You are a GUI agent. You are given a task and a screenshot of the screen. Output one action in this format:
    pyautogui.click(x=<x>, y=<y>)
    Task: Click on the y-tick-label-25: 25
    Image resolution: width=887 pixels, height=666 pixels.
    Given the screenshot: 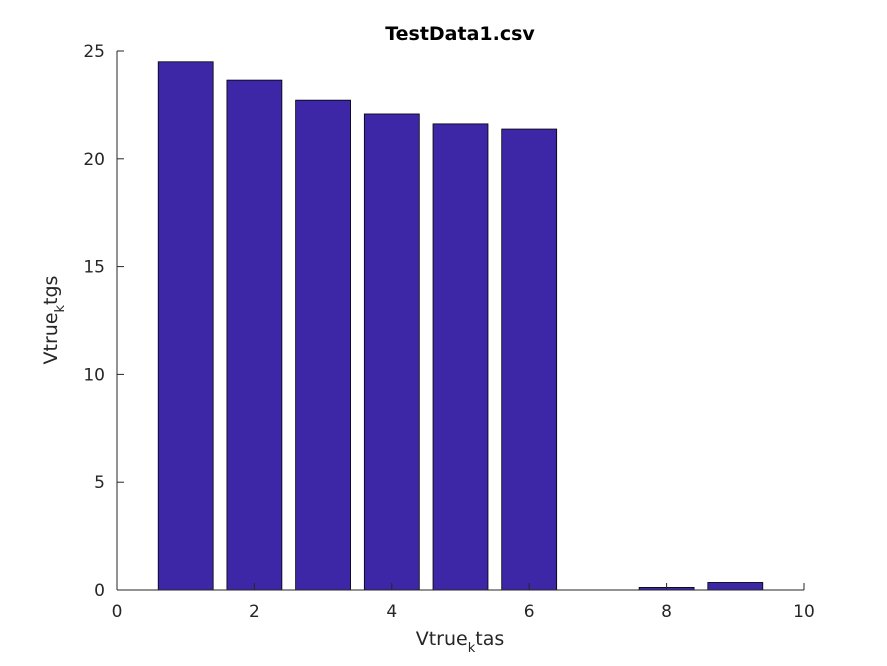 What is the action you would take?
    pyautogui.click(x=94, y=52)
    